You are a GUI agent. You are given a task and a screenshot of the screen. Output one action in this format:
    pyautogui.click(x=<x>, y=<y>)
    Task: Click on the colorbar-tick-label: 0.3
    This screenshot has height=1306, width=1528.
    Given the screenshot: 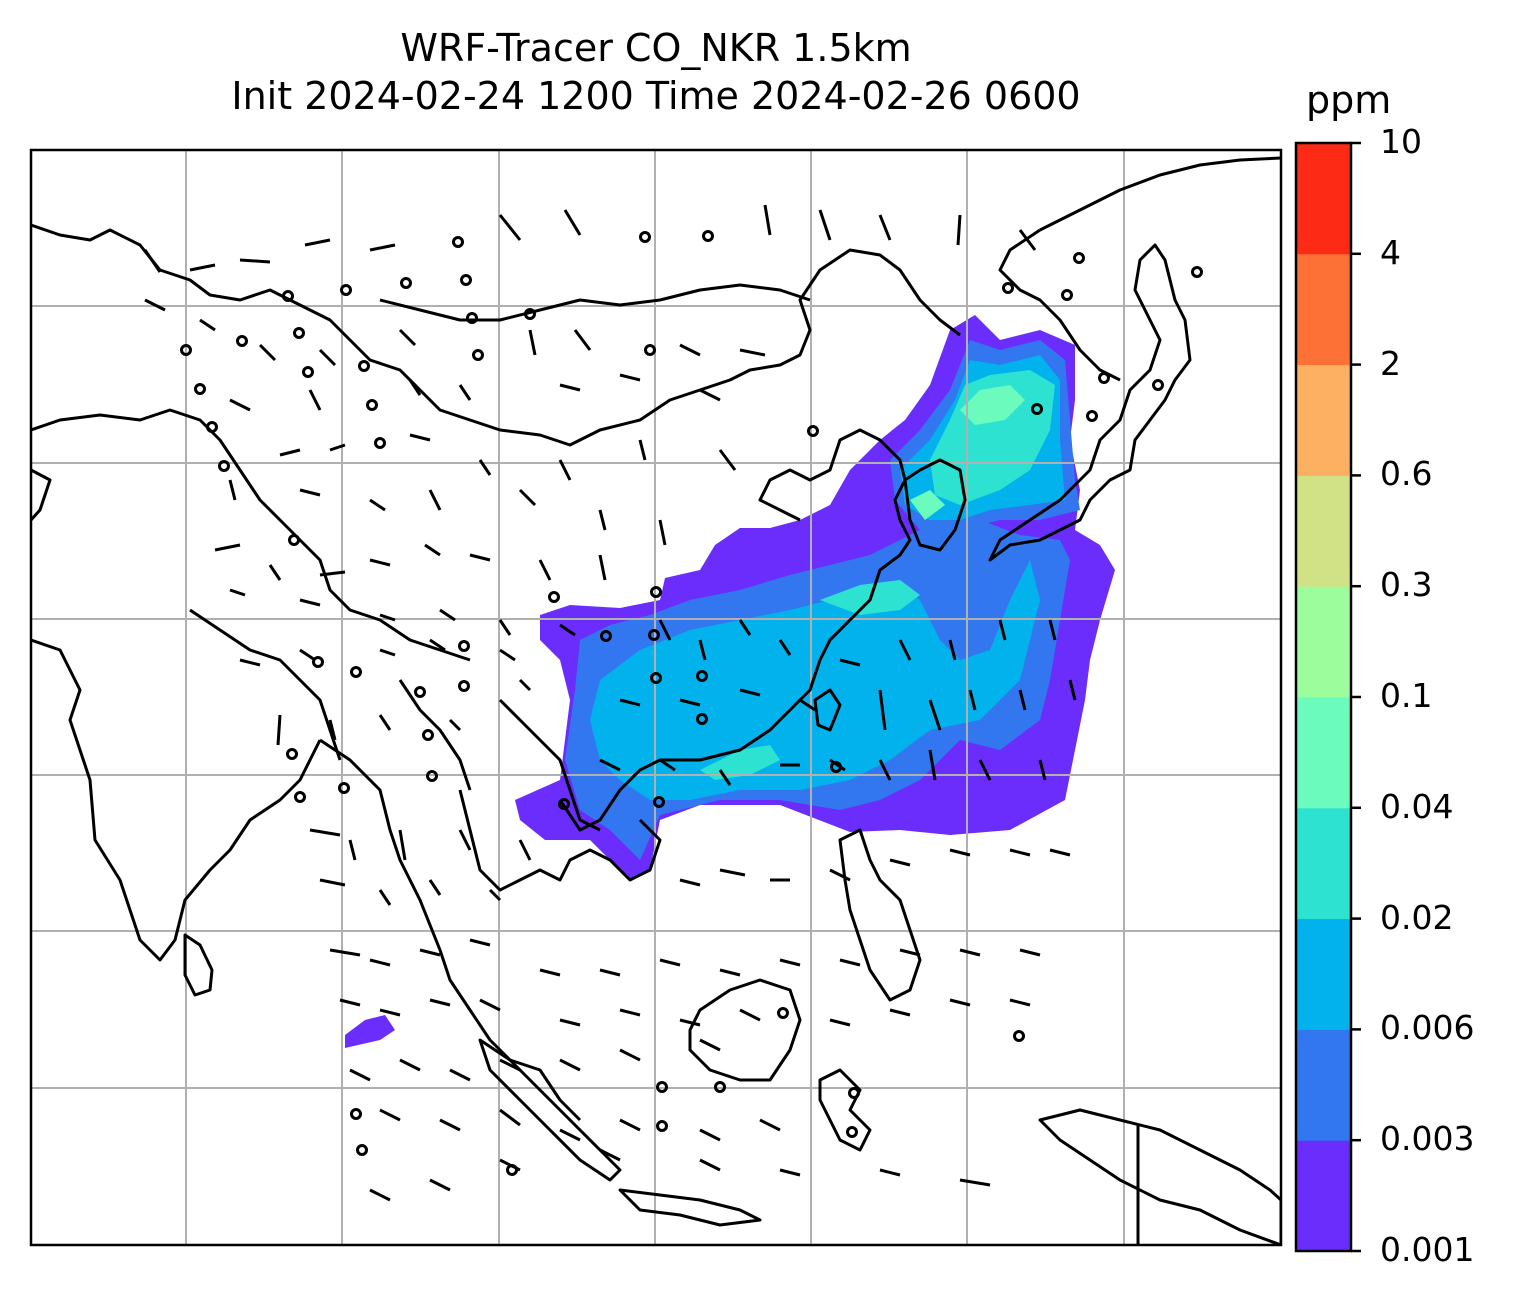 What is the action you would take?
    pyautogui.click(x=1406, y=585)
    